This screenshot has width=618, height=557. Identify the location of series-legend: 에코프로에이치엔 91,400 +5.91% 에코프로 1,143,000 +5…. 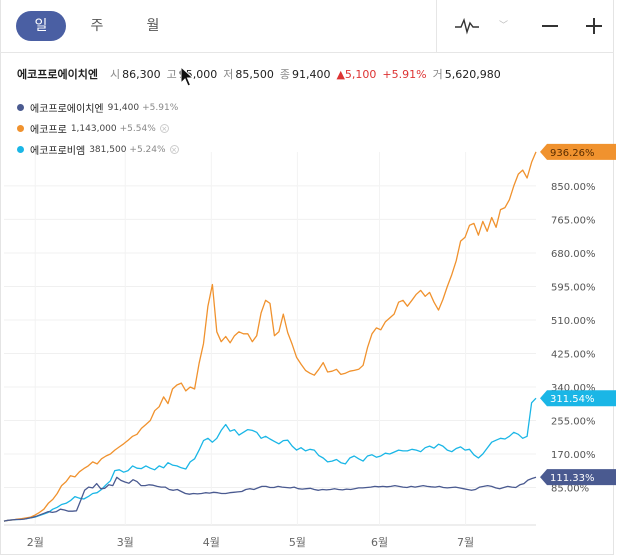
(99, 128).